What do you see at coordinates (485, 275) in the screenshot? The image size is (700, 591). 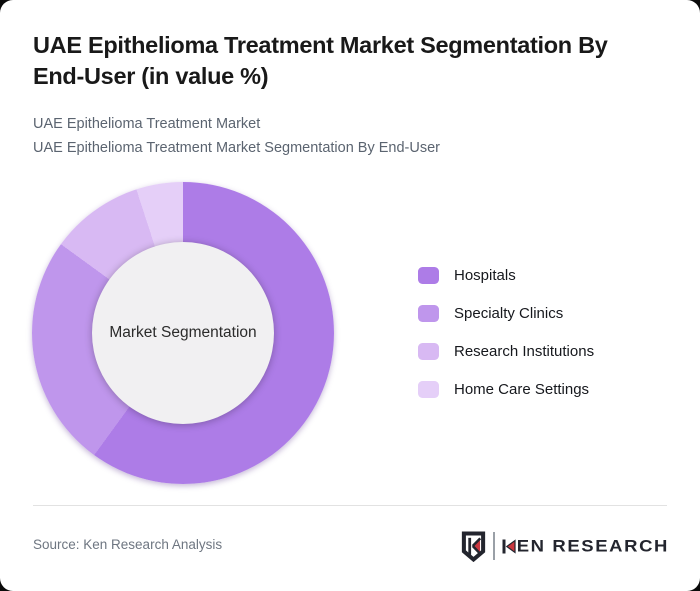 I see `legend-label: Hospitals` at bounding box center [485, 275].